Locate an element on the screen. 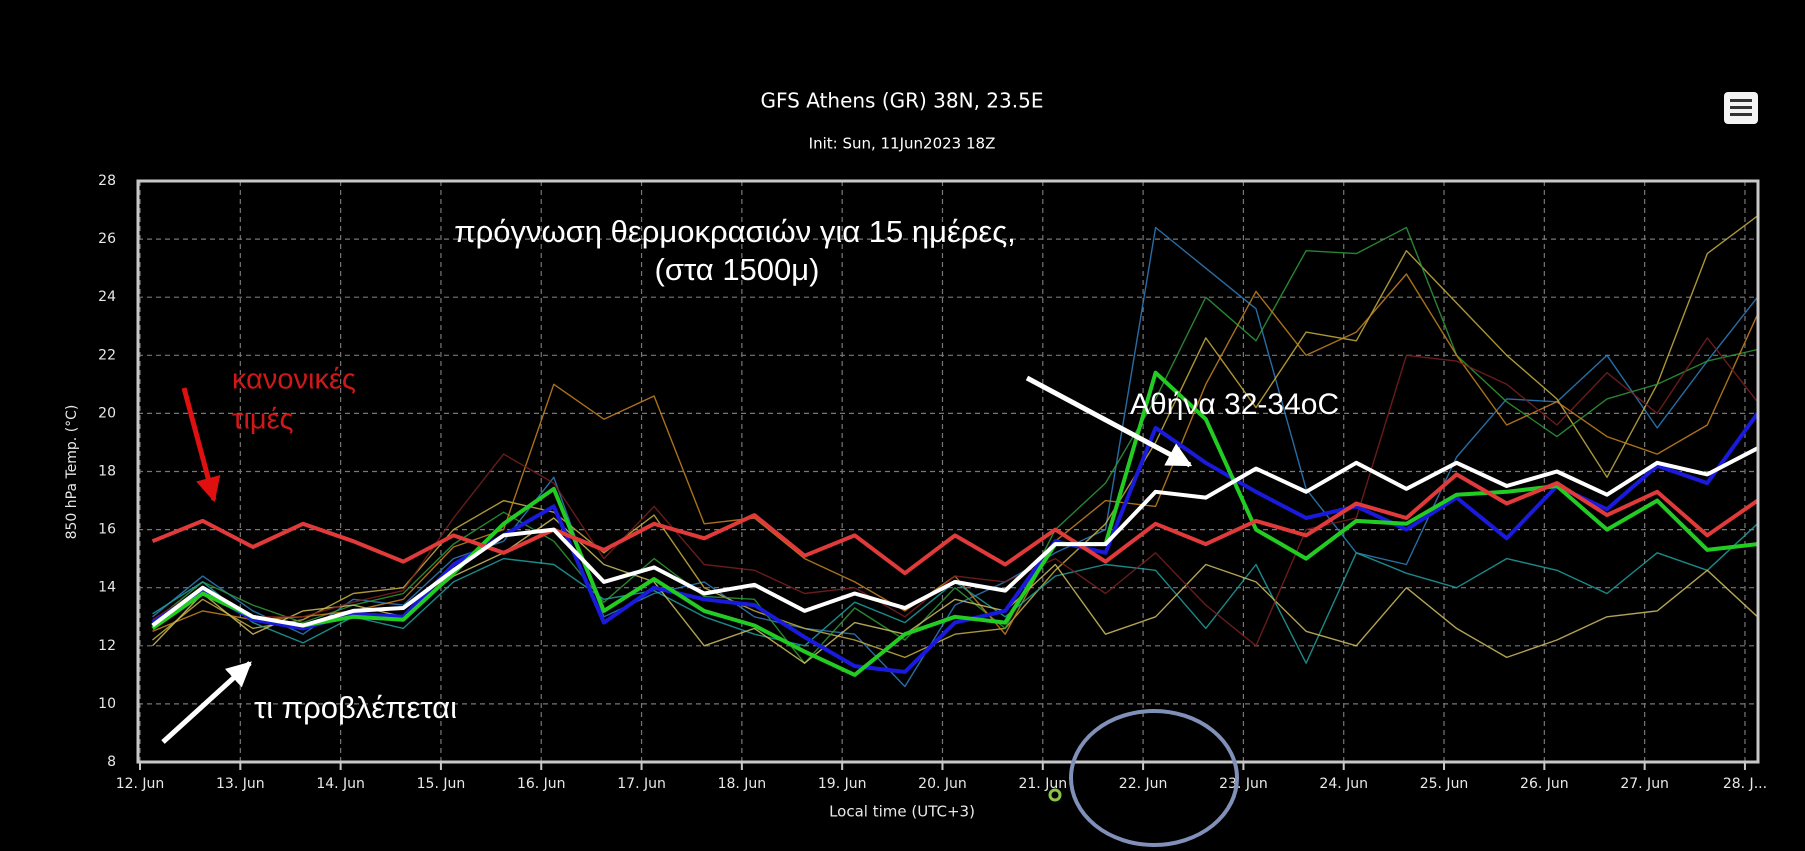  y-tick-label: 22 is located at coordinates (107, 355).